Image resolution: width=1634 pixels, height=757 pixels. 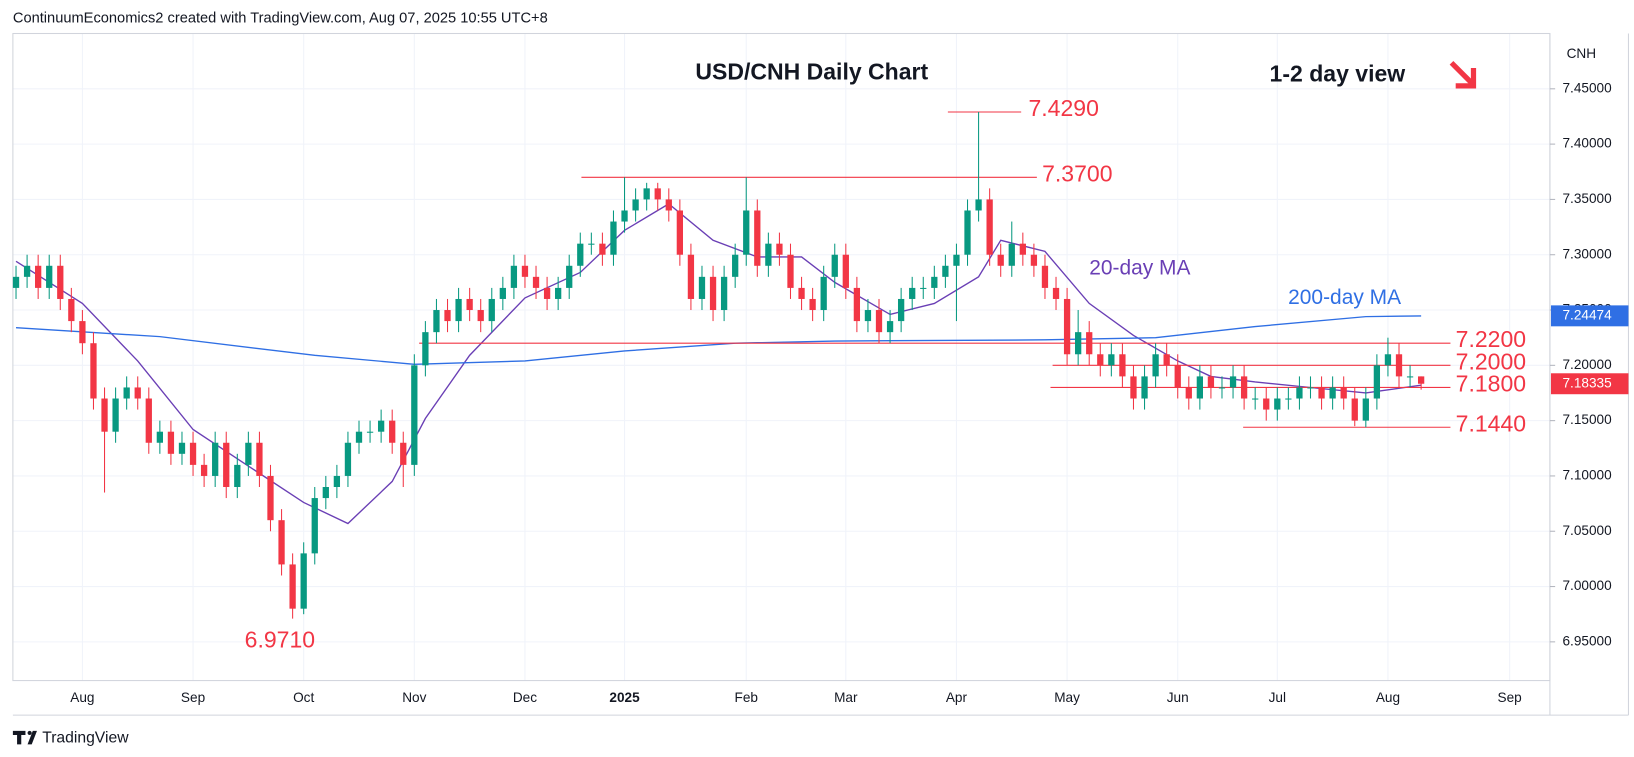 I want to click on level-label: 7.2200, so click(x=1491, y=339).